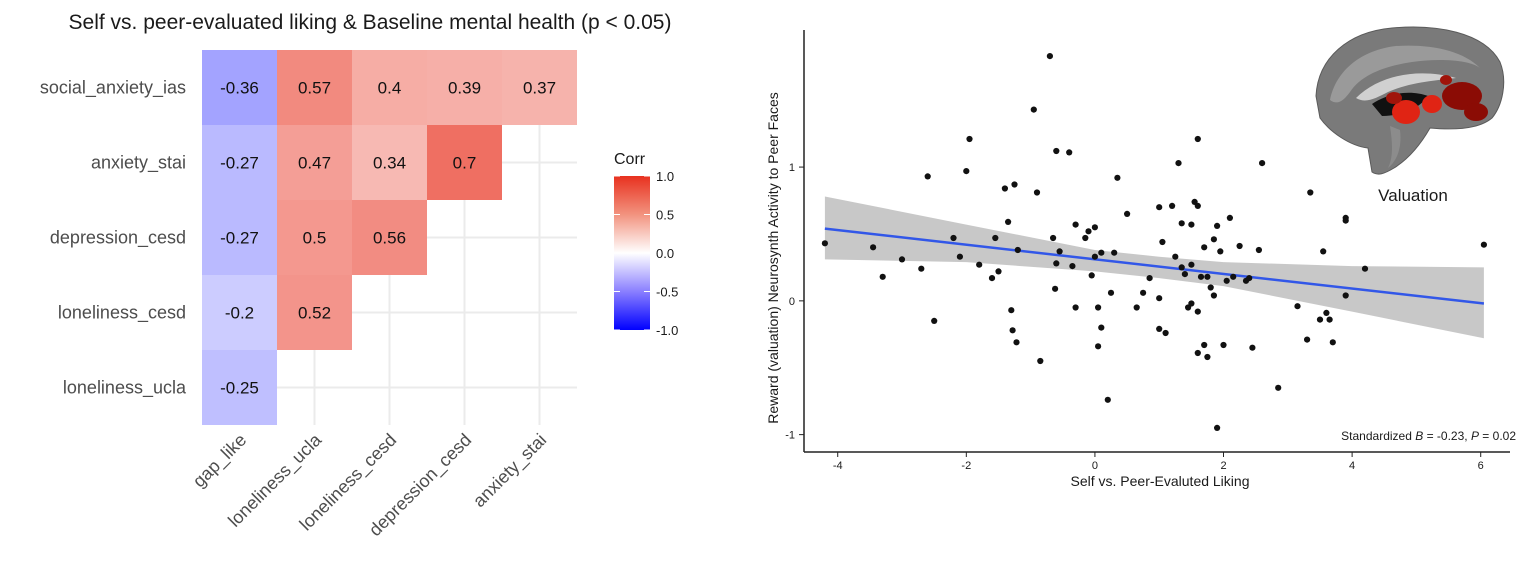 This screenshot has height=582, width=1534. What do you see at coordinates (465, 163) in the screenshot?
I see `heatmap-cell-label: 0.7` at bounding box center [465, 163].